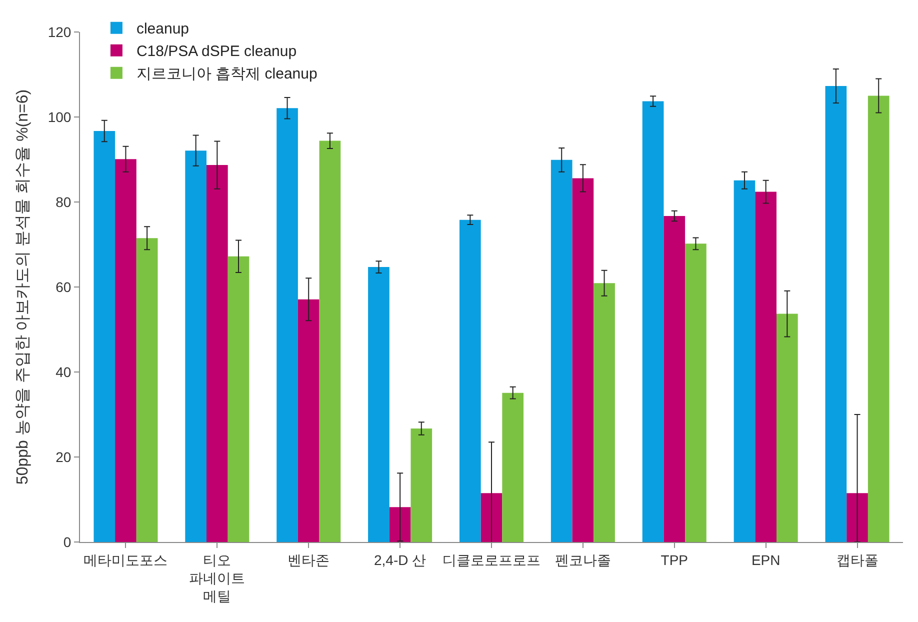 This screenshot has height=622, width=918. I want to click on x-tick-label: 벤타존, so click(309, 560).